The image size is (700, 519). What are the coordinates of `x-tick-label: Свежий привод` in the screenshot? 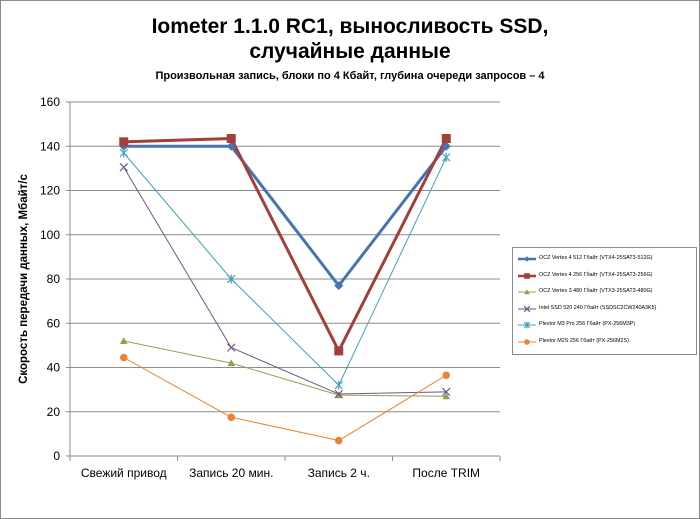 It's located at (124, 473).